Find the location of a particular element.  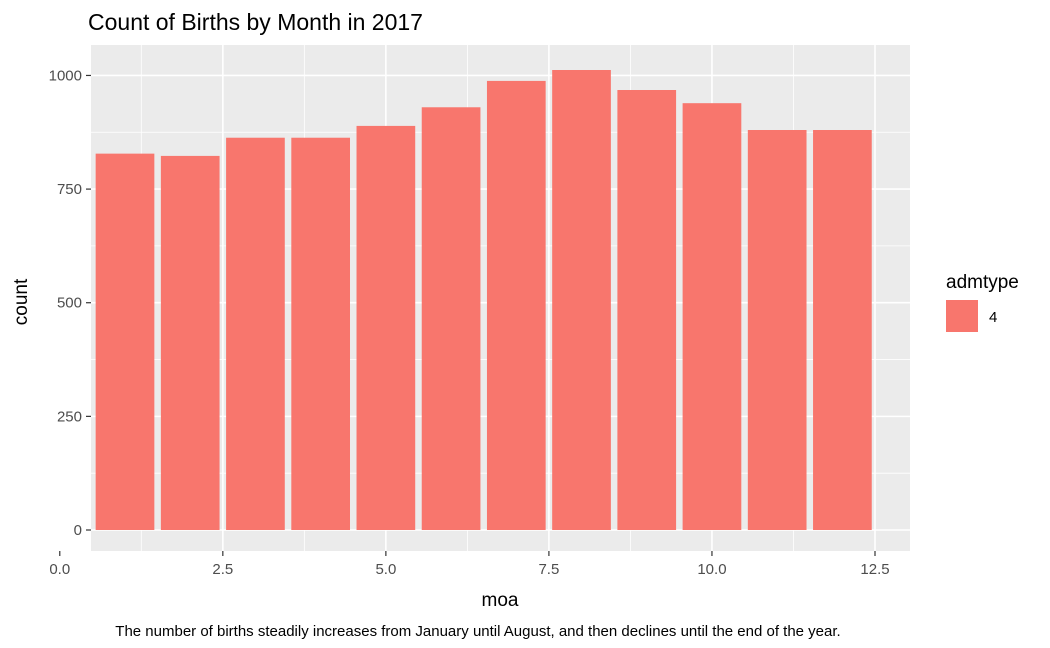

y-tick-label: 250 is located at coordinates (69, 416).